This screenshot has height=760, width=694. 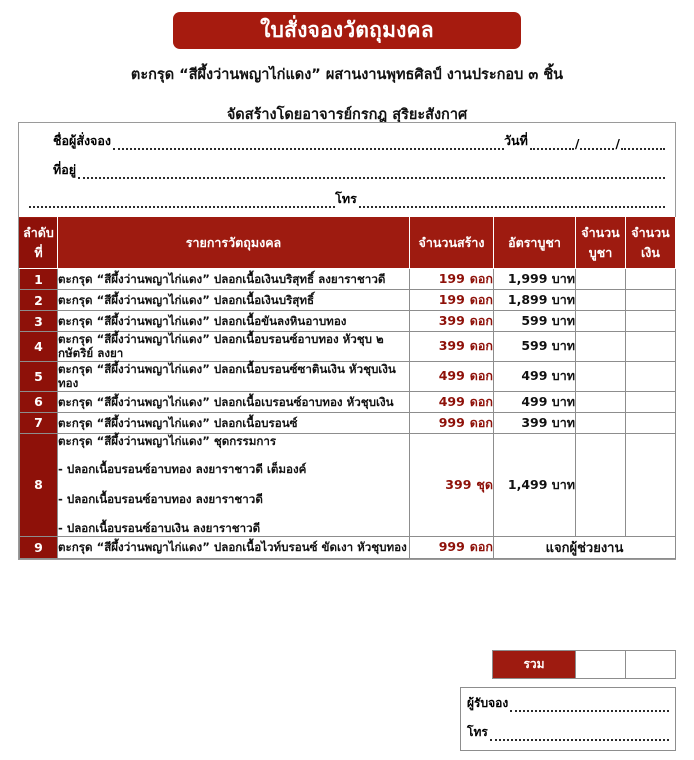 I want to click on total-label: รวม, so click(x=534, y=664).